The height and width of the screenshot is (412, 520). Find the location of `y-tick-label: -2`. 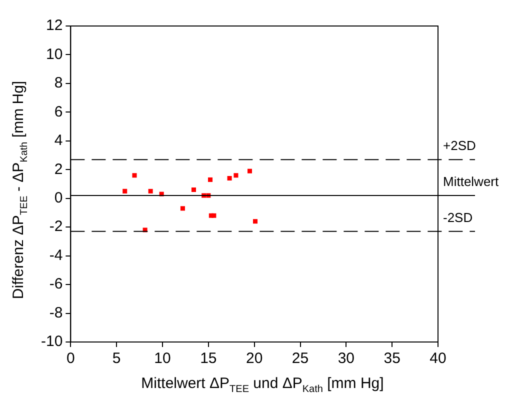

y-tick-label: -2 is located at coordinates (56, 227).